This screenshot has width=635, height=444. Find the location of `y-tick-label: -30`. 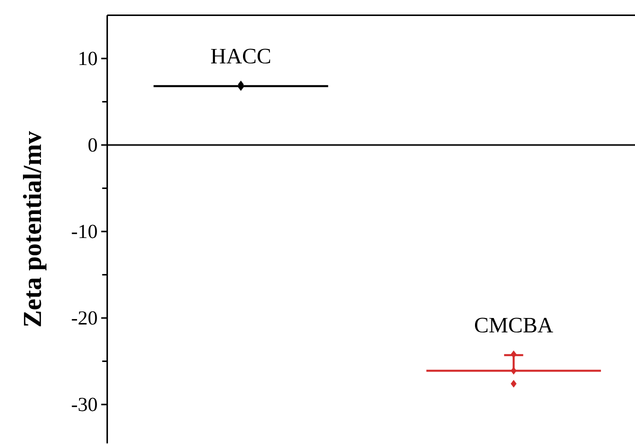

y-tick-label: -30 is located at coordinates (84, 405).